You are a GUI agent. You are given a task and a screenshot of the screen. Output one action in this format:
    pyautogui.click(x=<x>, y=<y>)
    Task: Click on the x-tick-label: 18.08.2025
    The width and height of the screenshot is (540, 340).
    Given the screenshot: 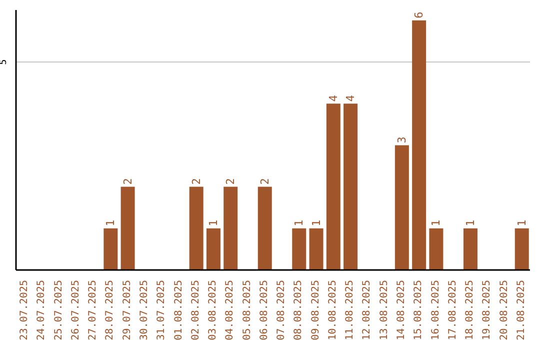 What is the action you would take?
    pyautogui.click(x=470, y=310)
    